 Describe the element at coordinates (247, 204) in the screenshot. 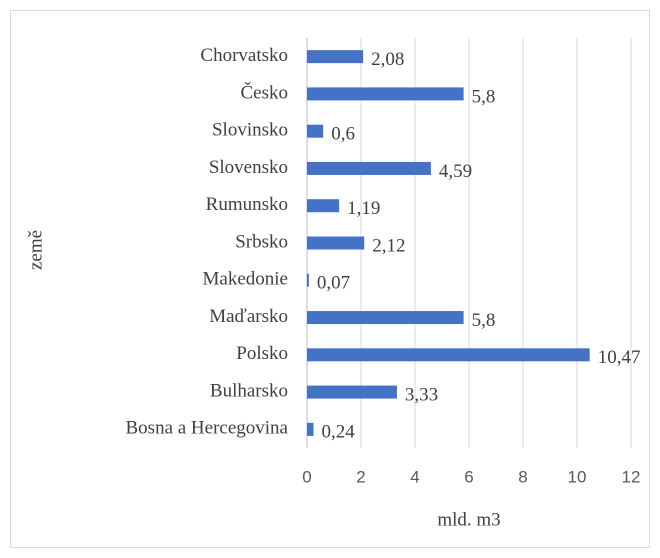

I see `y-tick-label: Rumunsko` at that location.